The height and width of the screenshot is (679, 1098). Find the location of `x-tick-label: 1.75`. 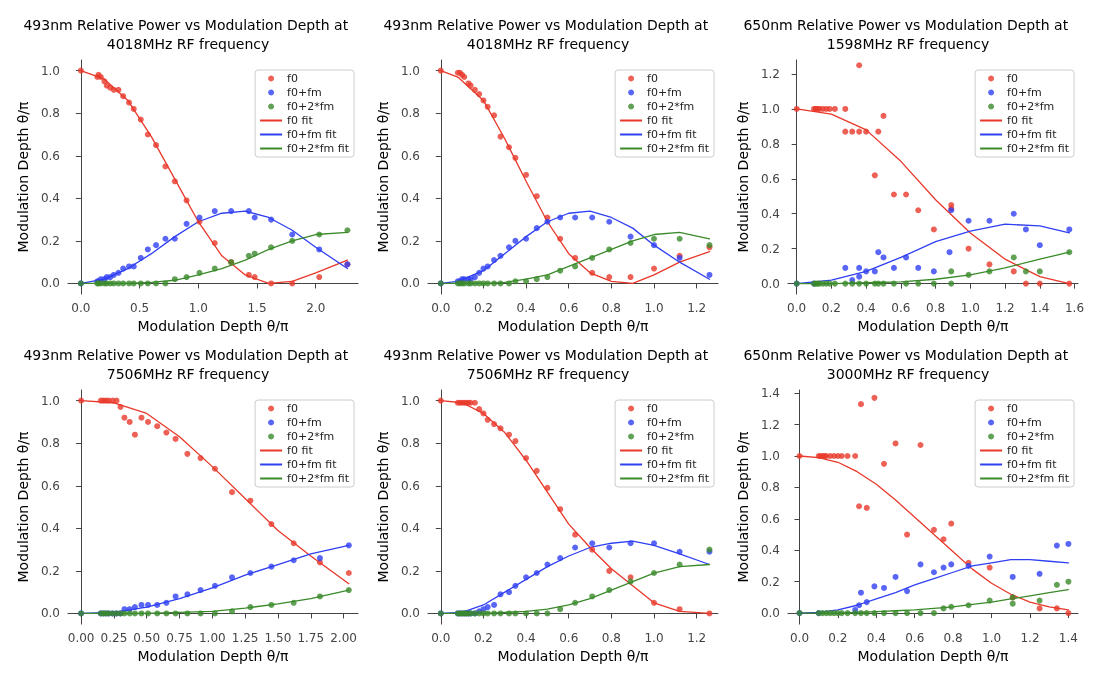

x-tick-label: 1.75 is located at coordinates (311, 638).